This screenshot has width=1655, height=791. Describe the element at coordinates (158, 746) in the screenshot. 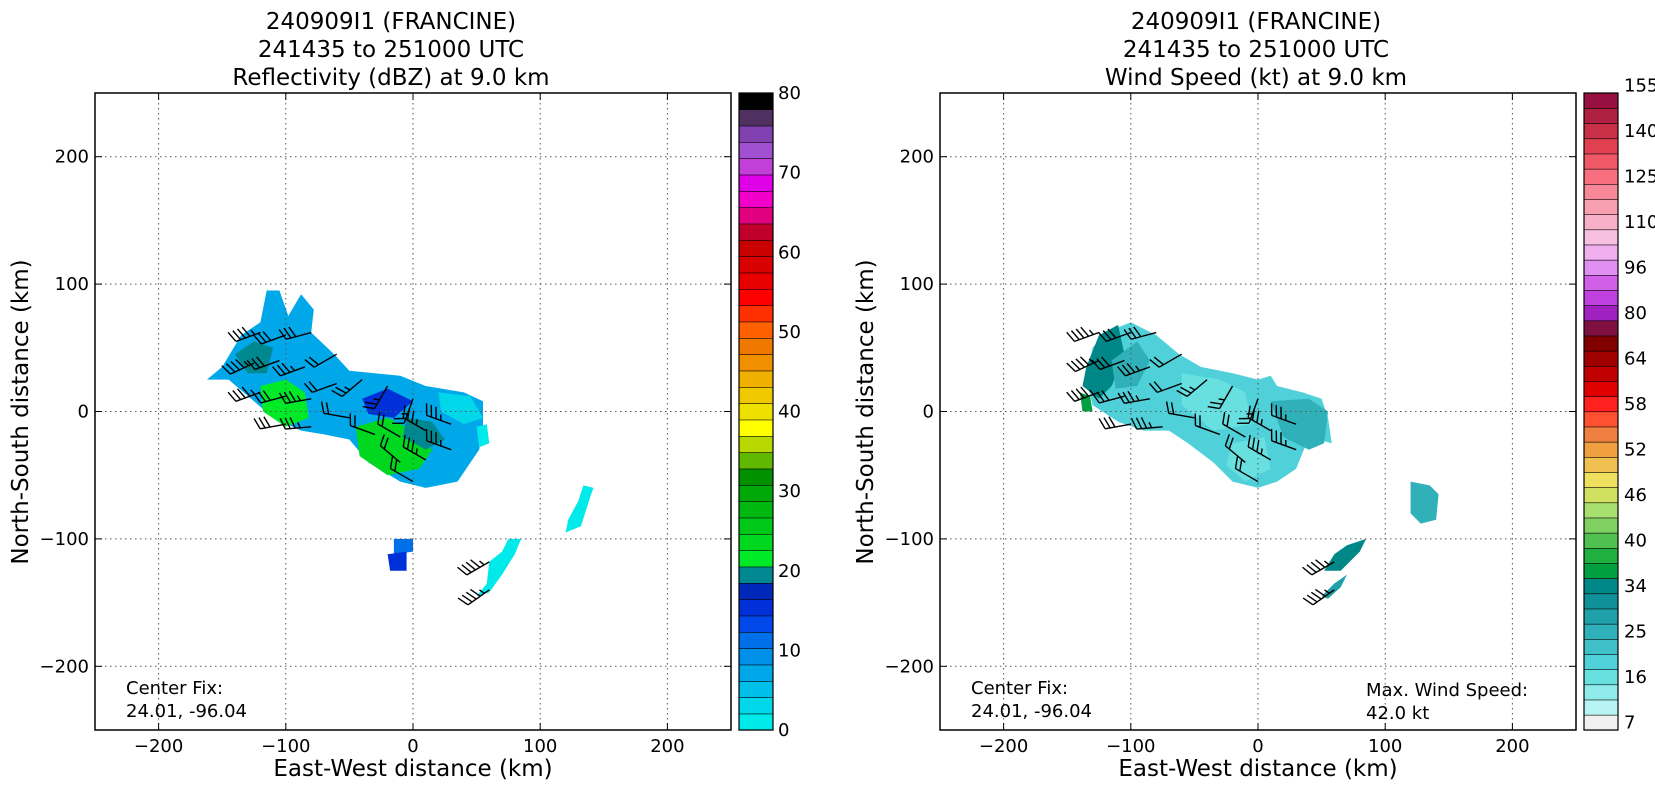

I see `x-tick-label: −200` at that location.